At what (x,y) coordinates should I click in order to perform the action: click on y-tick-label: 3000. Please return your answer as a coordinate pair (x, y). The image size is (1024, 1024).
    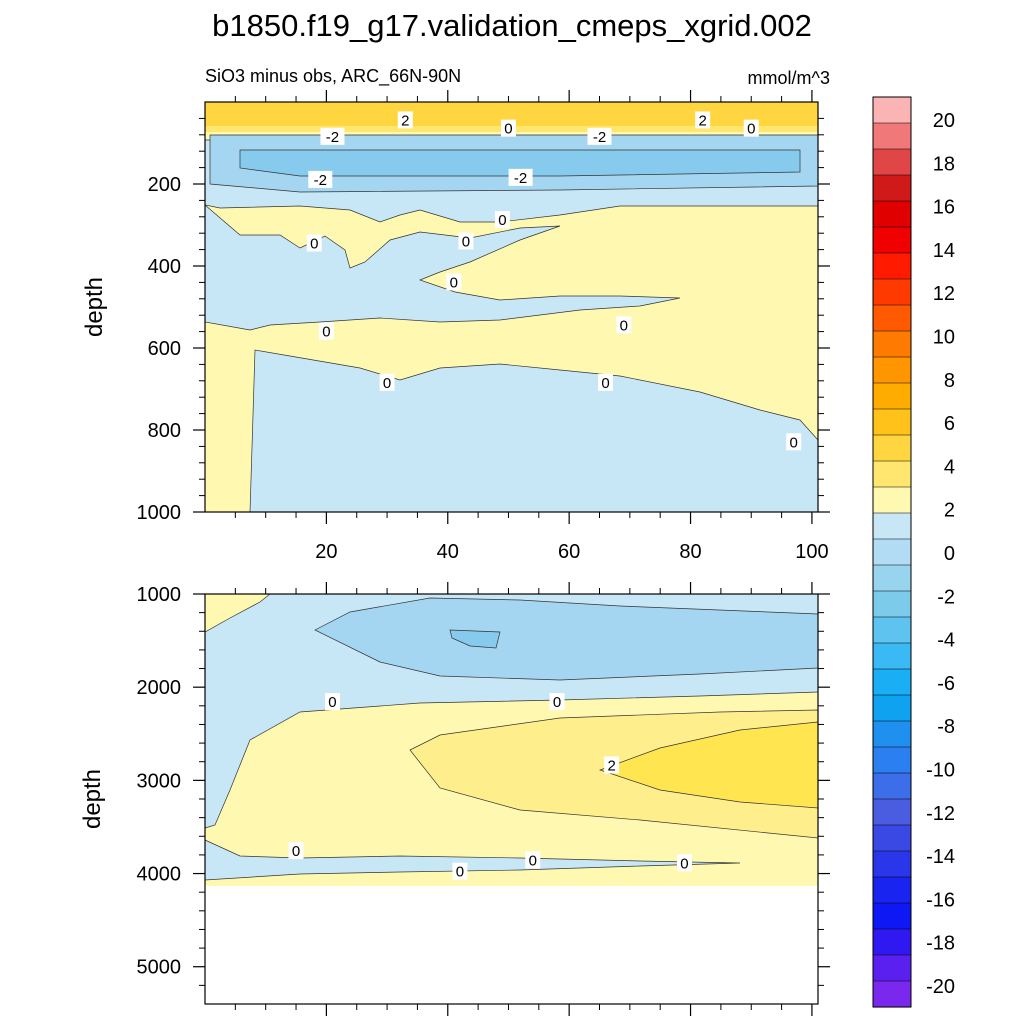
    Looking at the image, I should click on (159, 781).